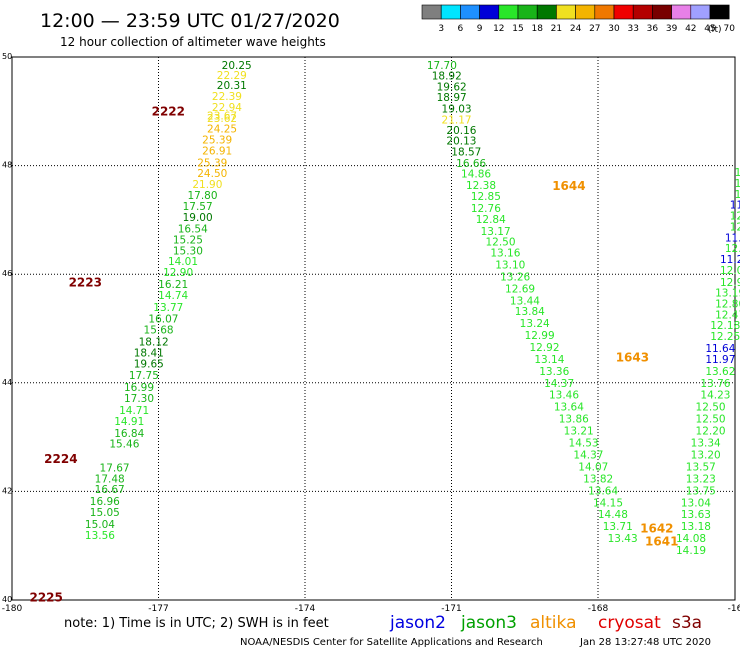 The image size is (740, 655). I want to click on swh-value: 19.65, so click(149, 364).